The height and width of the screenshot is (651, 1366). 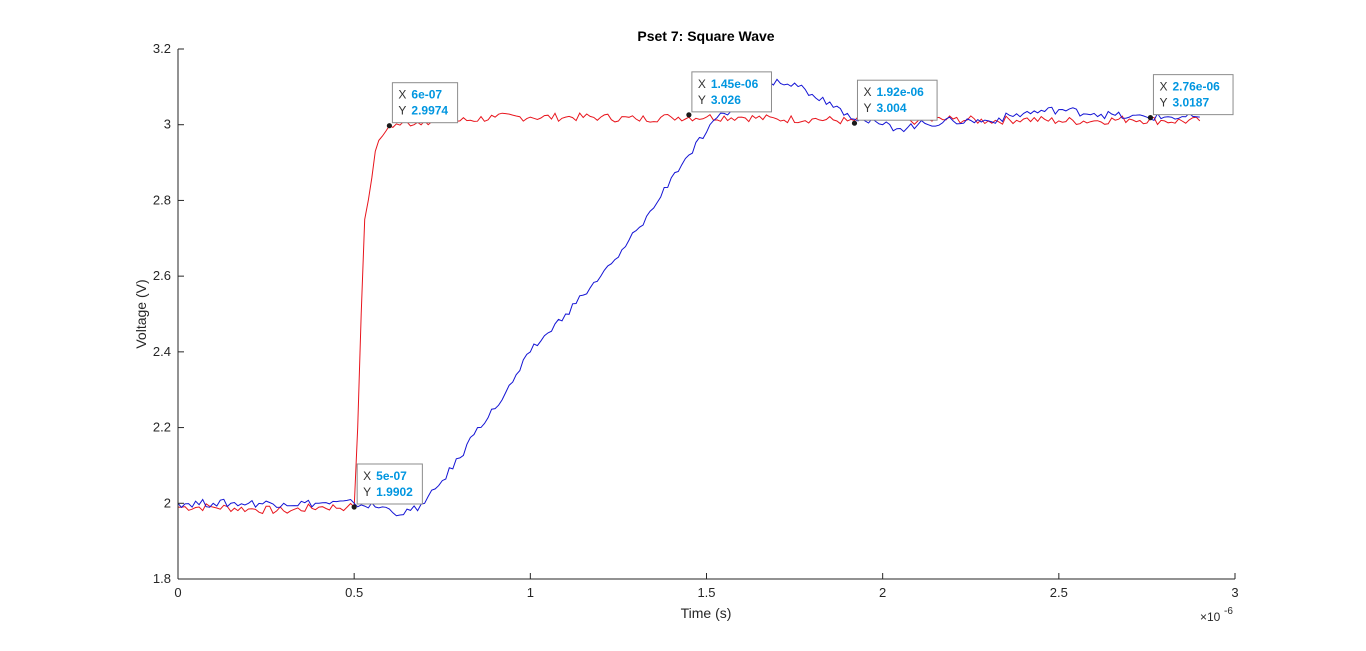 I want to click on datatip-y-value: 3.004, so click(x=891, y=108).